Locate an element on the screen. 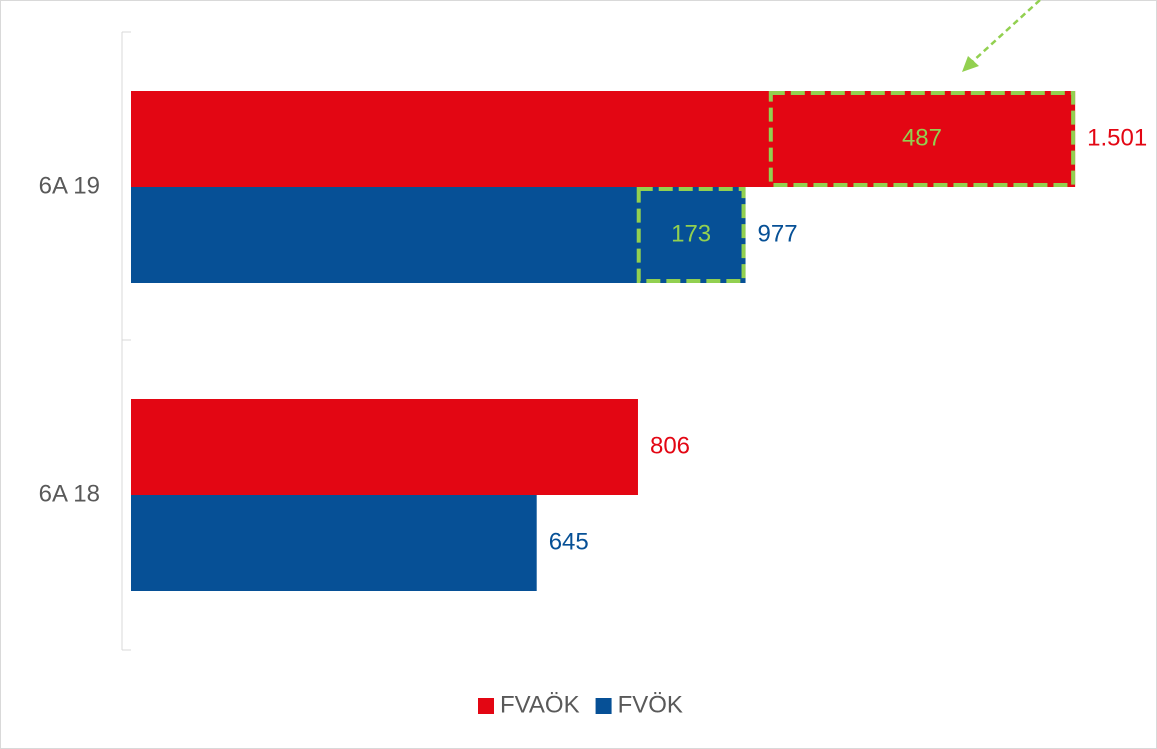  legend-label: FVÖK is located at coordinates (650, 704).